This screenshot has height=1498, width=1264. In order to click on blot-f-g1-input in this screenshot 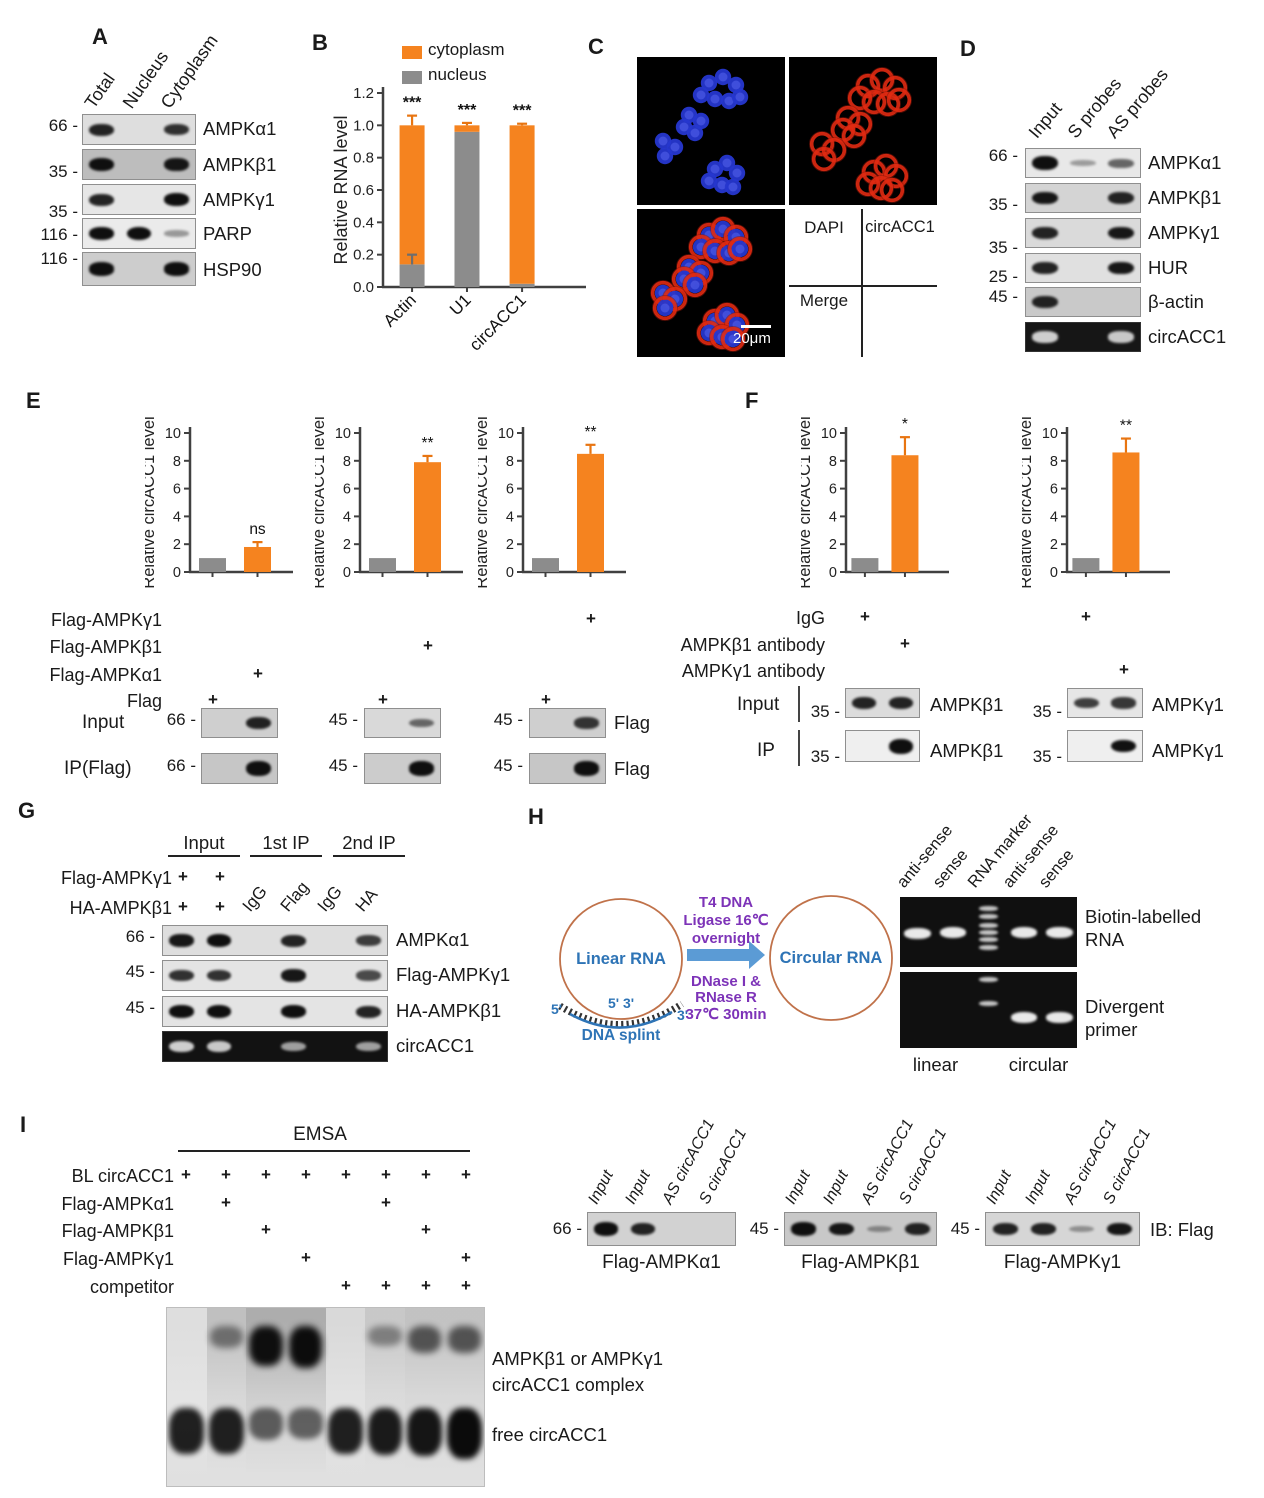, I will do `click(1105, 703)`.